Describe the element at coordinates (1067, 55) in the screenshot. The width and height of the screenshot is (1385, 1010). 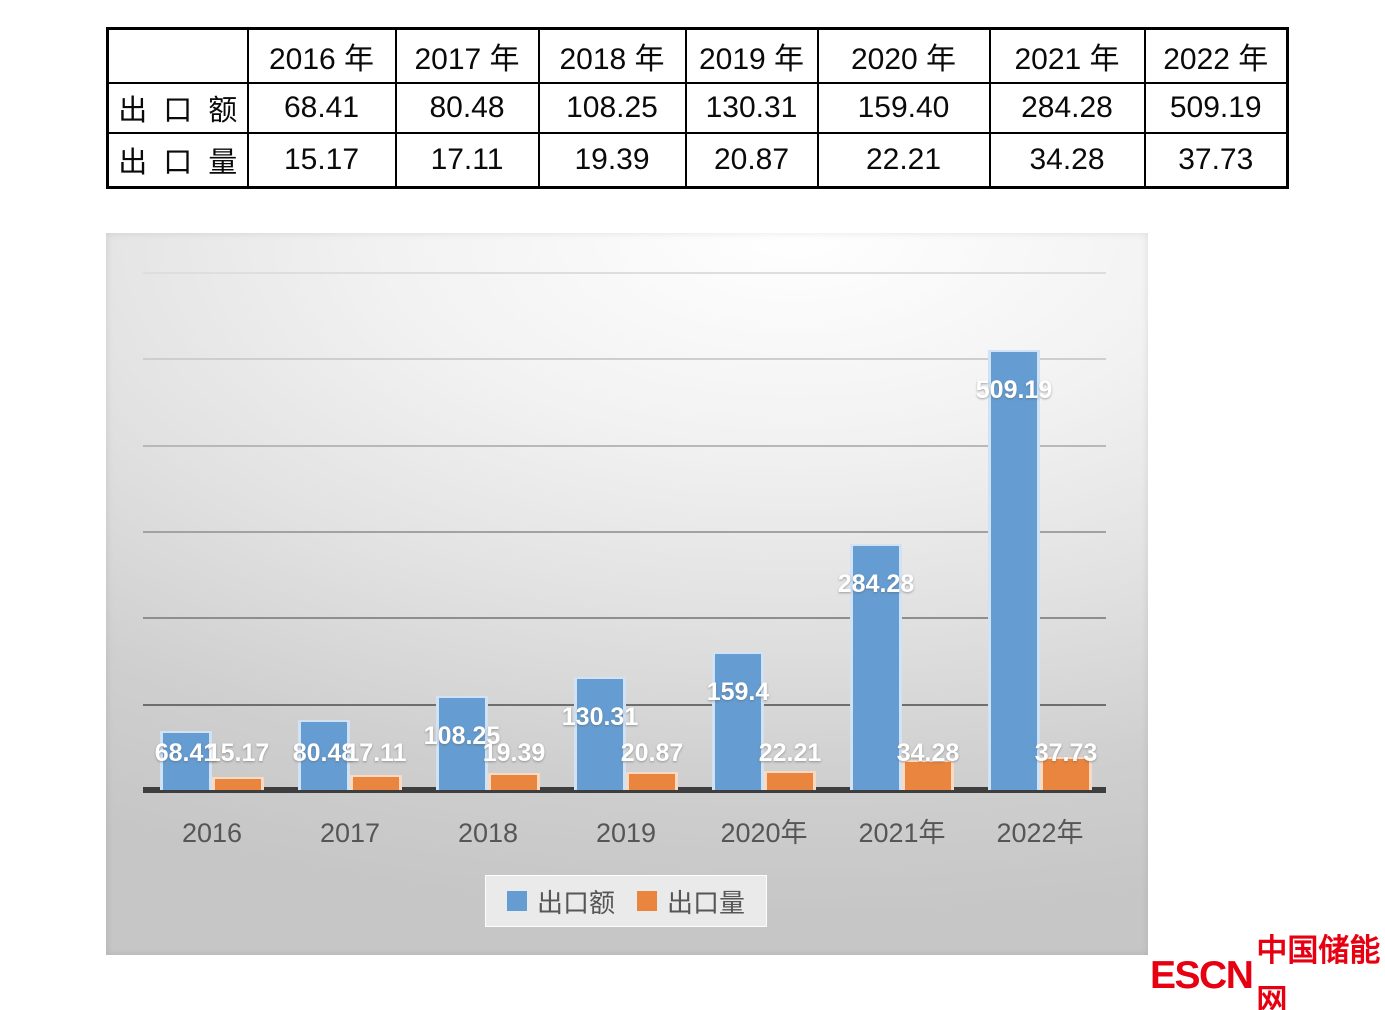
I see `table-header-2021: 2021 年` at that location.